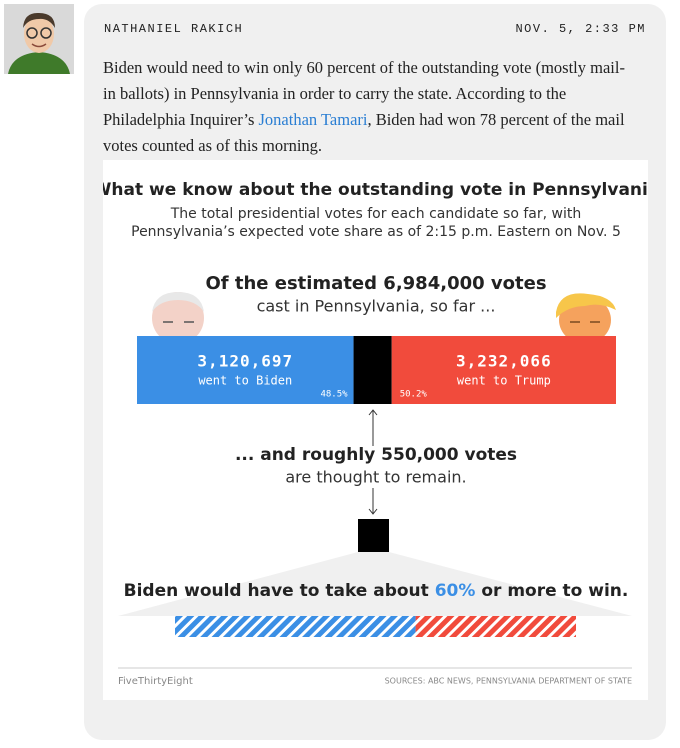  I want to click on remaining-rest: are thought to remain., so click(375, 477).